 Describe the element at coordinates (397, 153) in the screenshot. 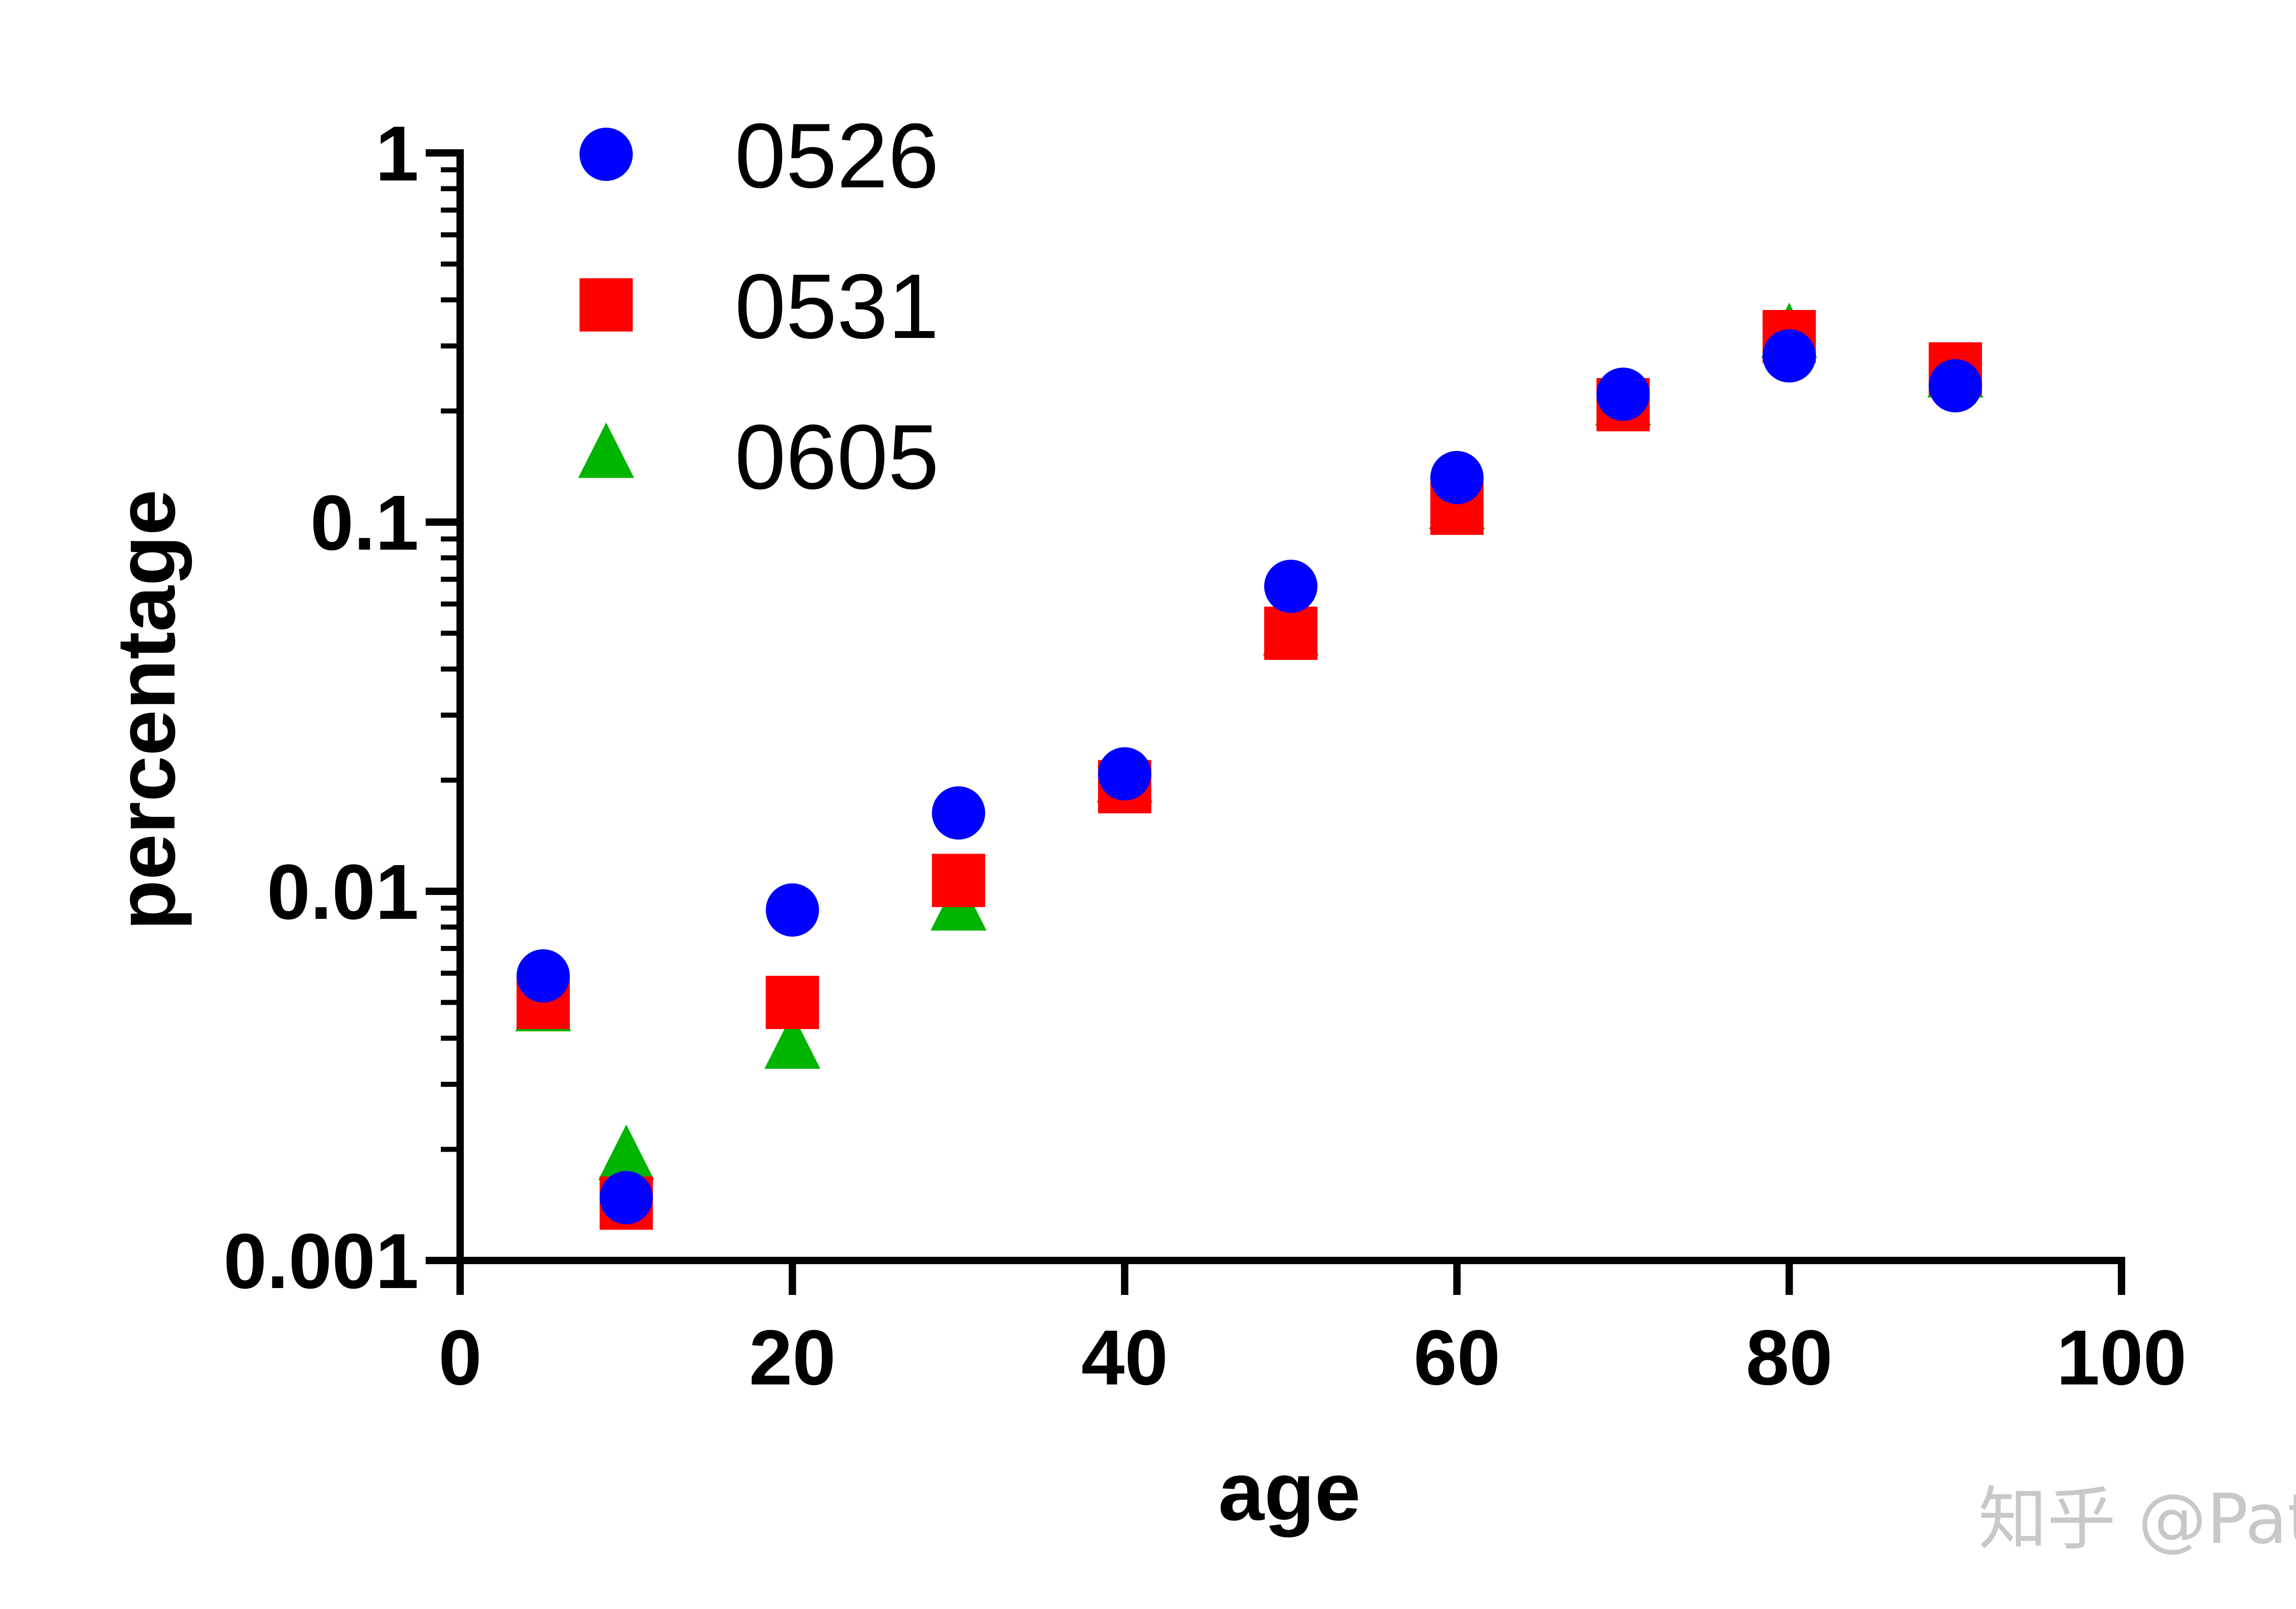

I see `y-tick-label: 1` at that location.